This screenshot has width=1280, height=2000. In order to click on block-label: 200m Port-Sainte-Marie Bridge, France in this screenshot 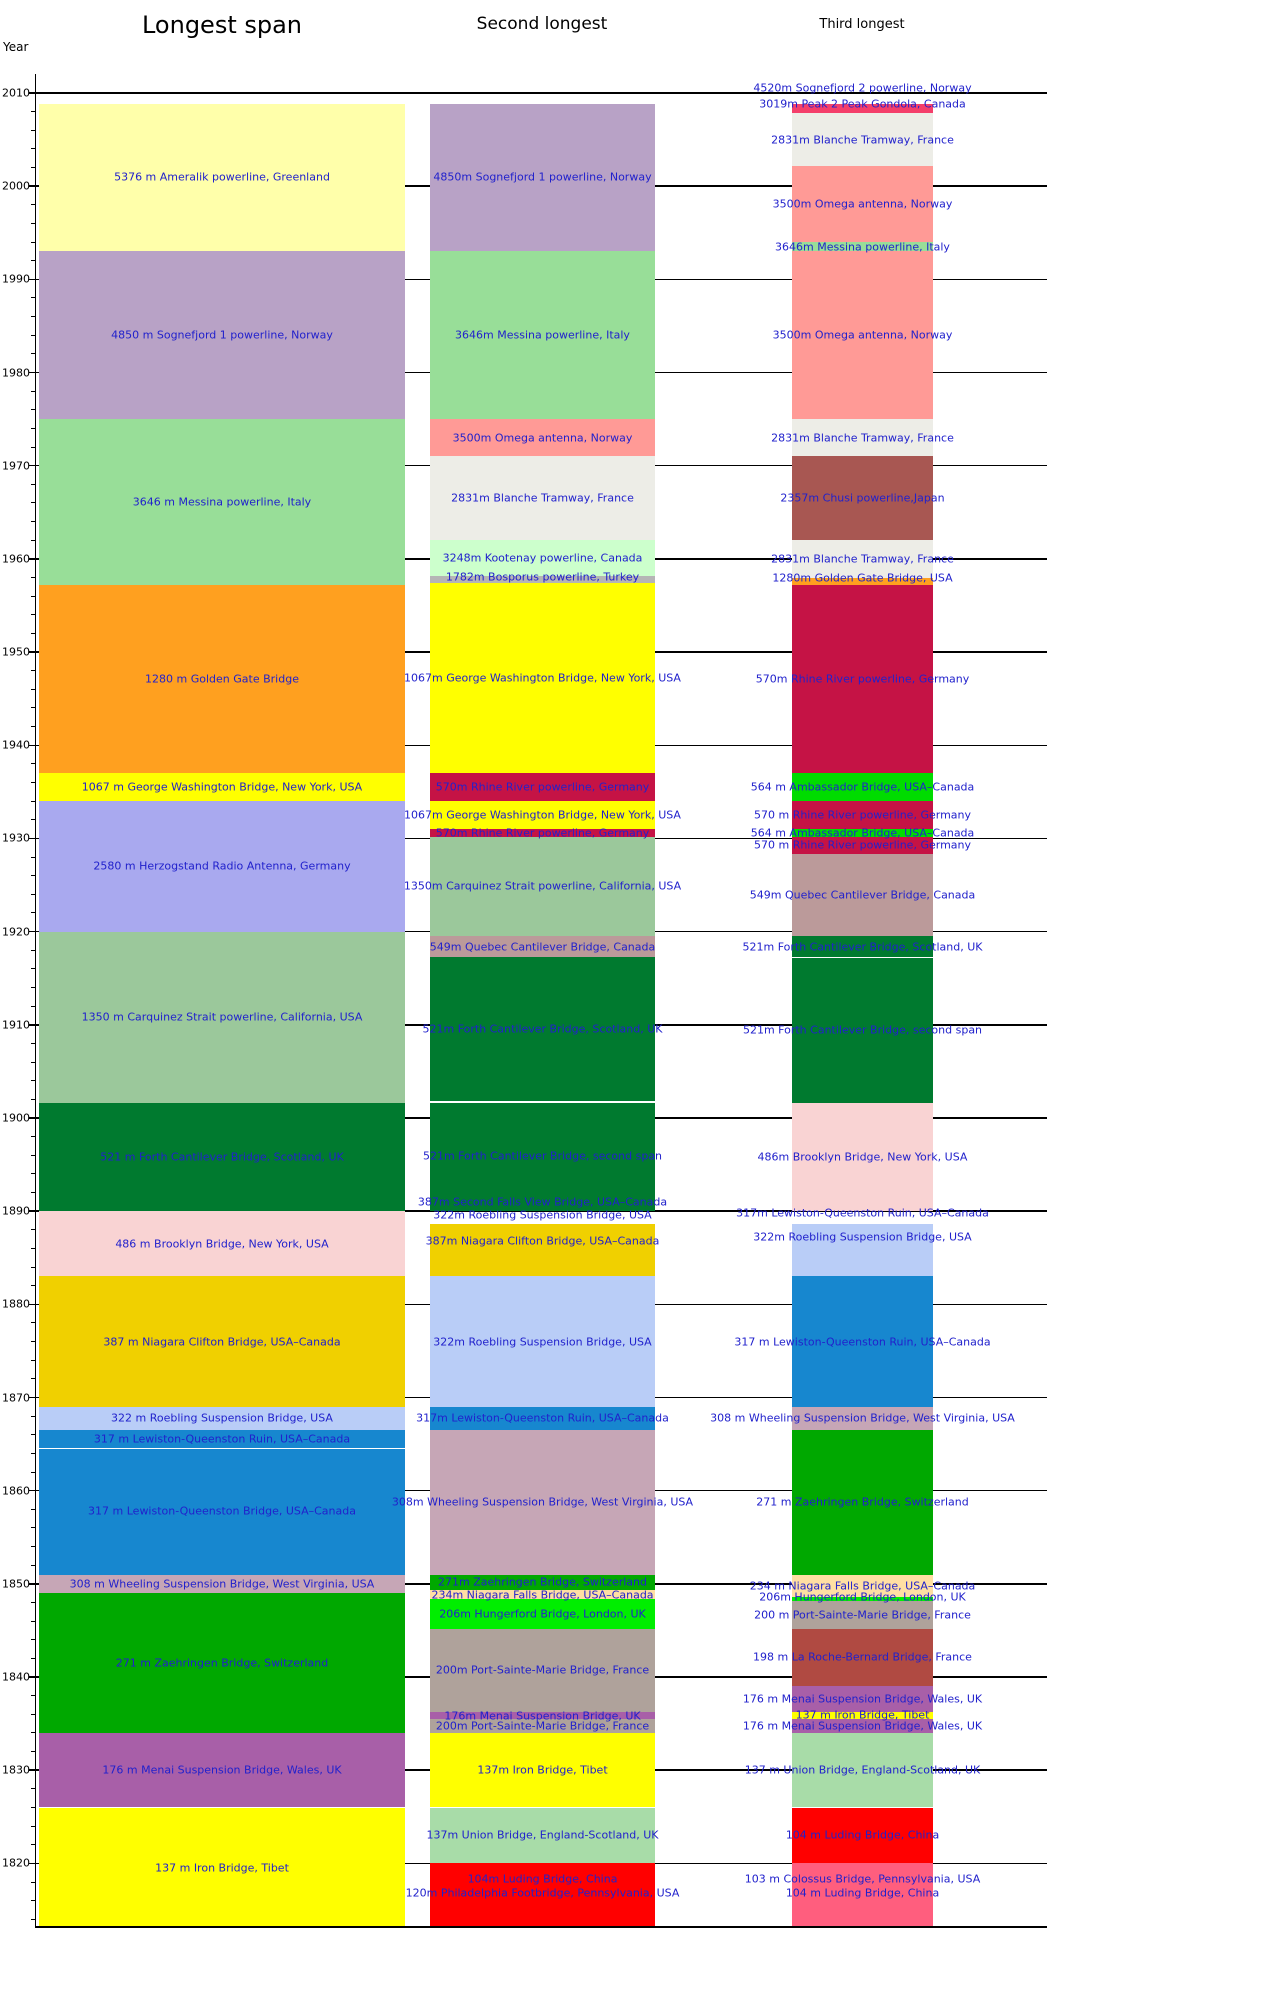, I will do `click(542, 1670)`.